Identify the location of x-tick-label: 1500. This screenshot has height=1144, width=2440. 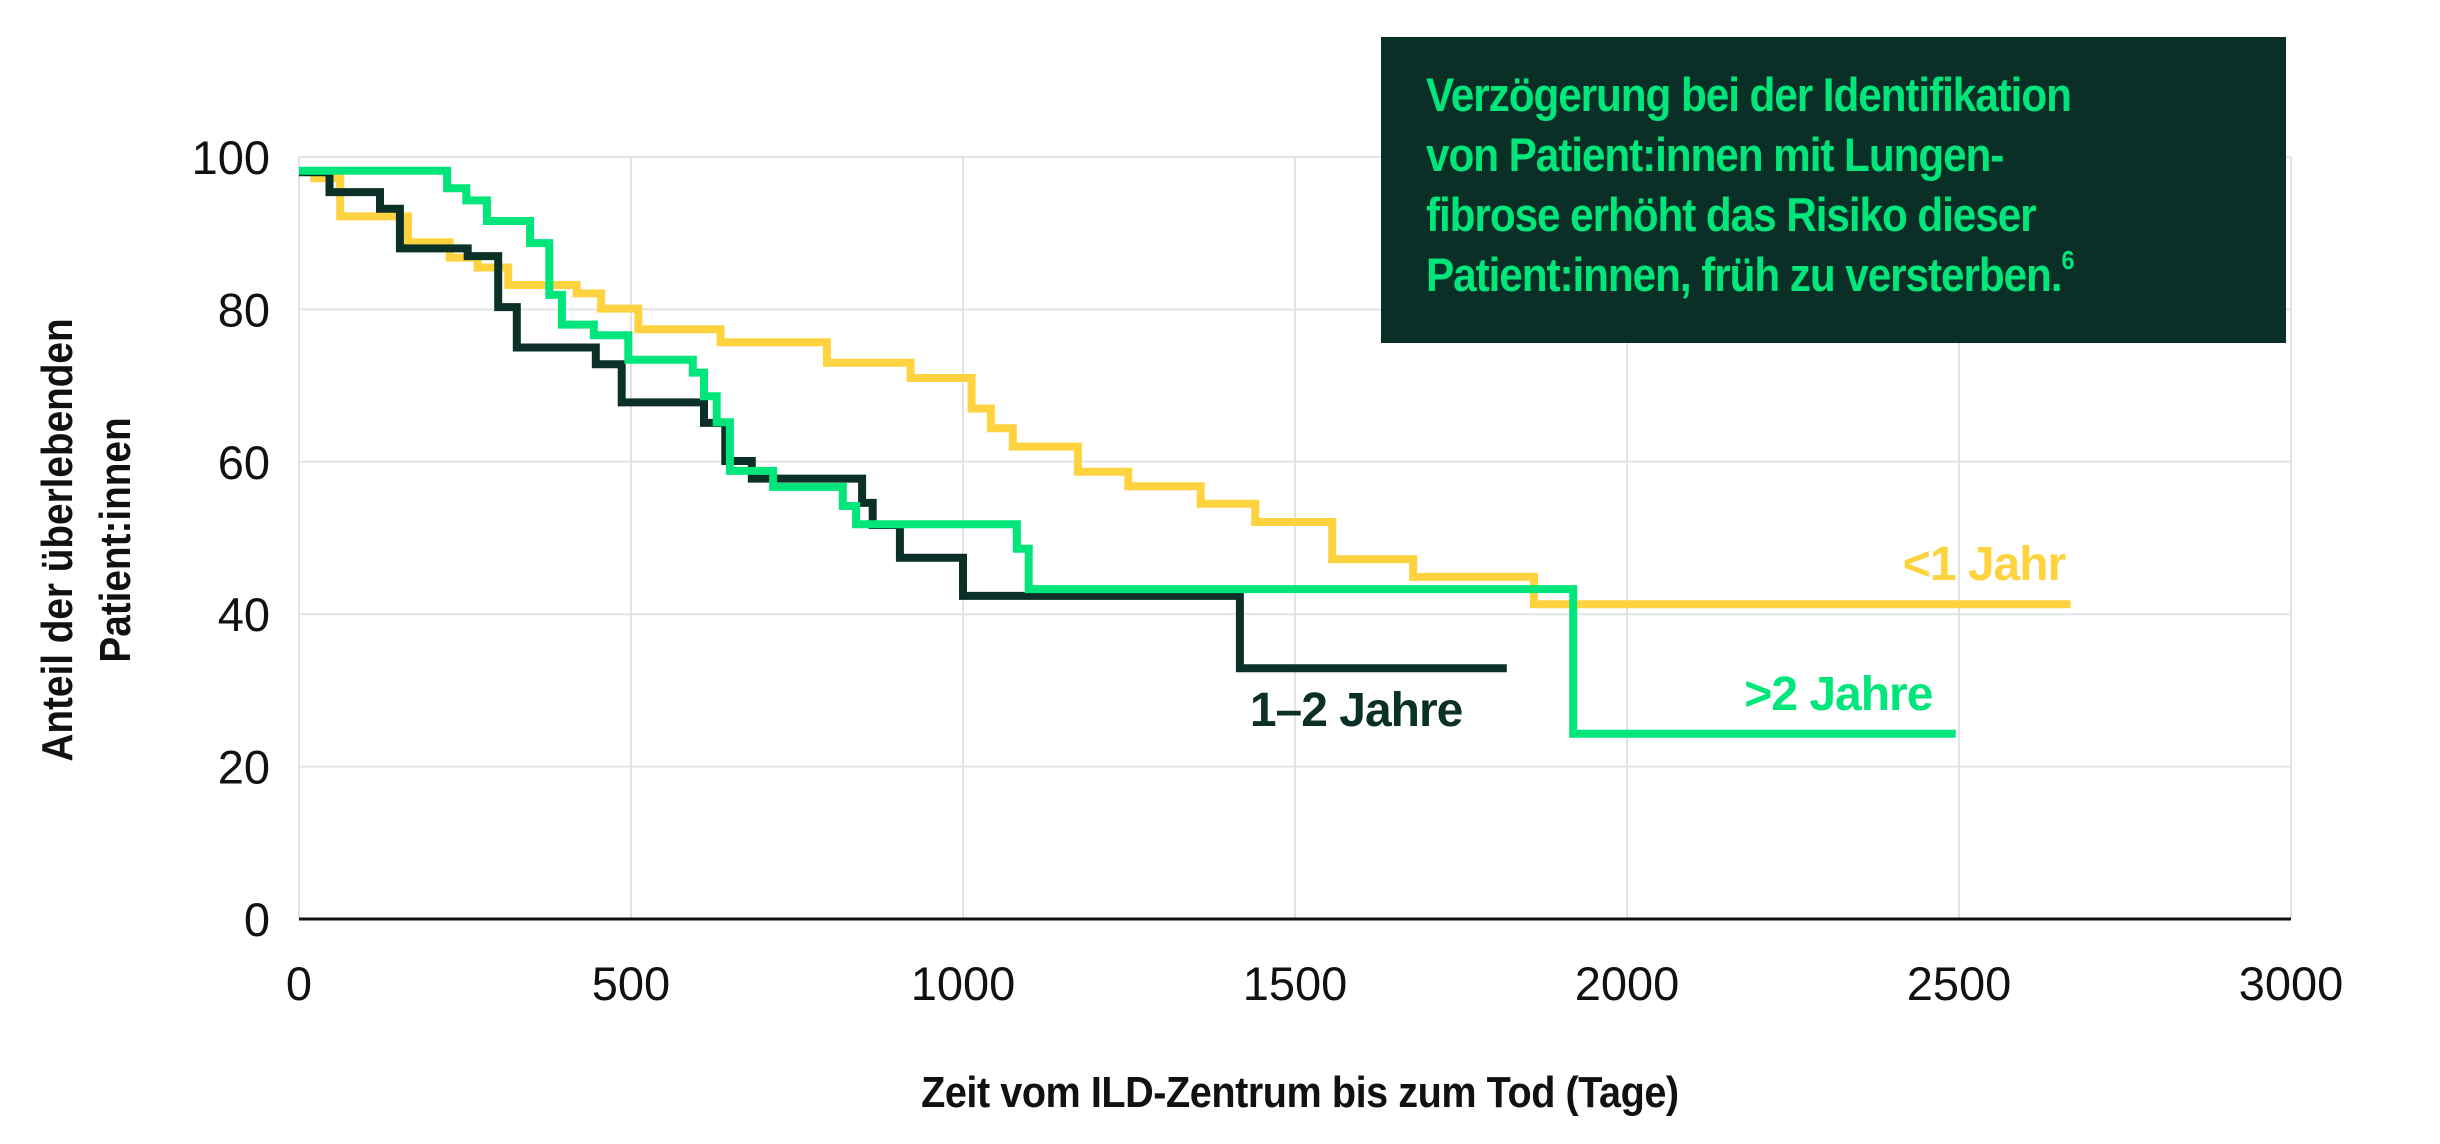
(1295, 983).